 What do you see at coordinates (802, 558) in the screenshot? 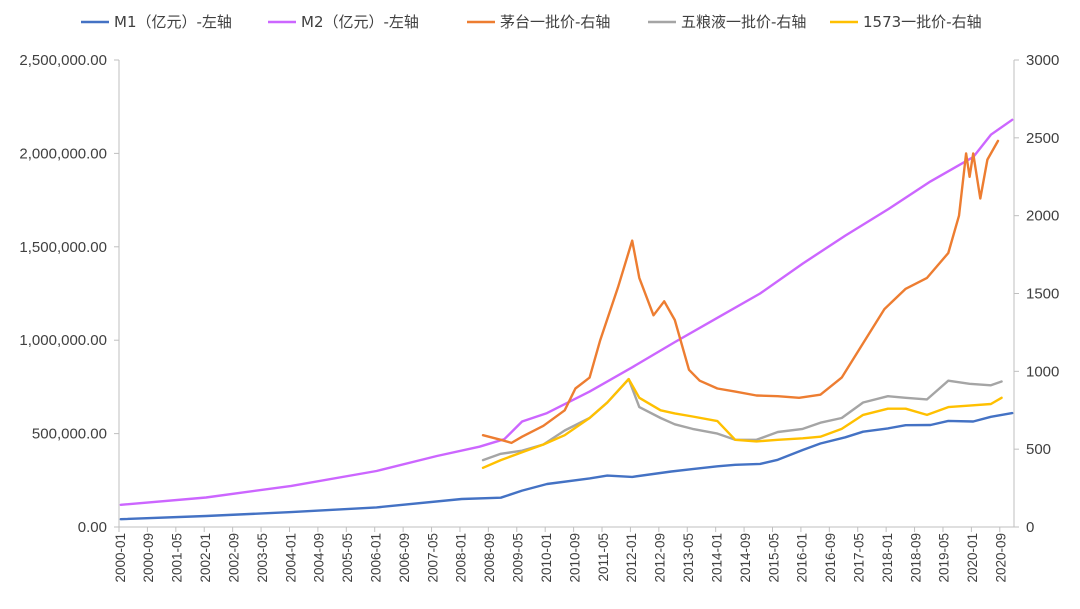
I see `x-tick-label: 2016-01` at bounding box center [802, 558].